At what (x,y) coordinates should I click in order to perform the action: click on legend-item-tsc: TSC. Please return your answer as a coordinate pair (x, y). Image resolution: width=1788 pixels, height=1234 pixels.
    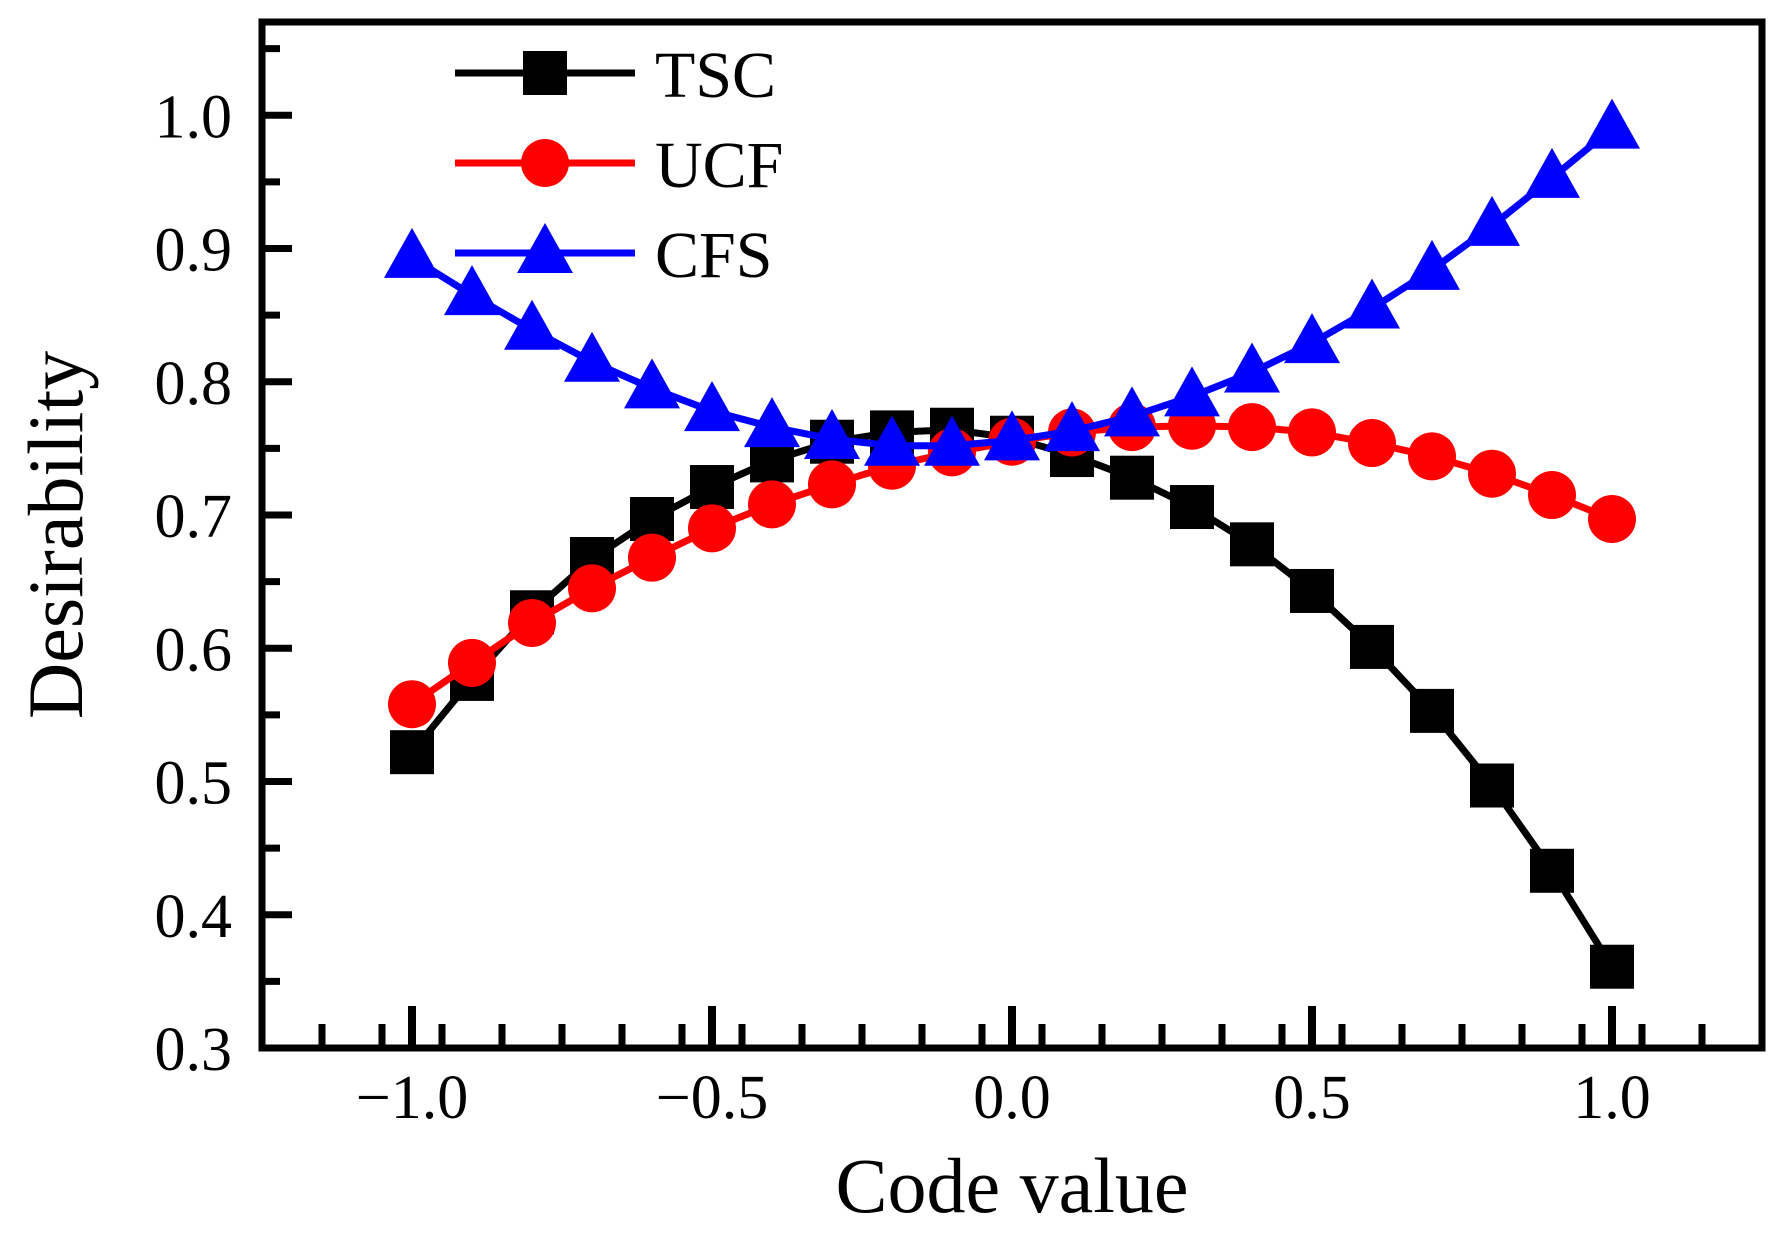
    Looking at the image, I should click on (615, 75).